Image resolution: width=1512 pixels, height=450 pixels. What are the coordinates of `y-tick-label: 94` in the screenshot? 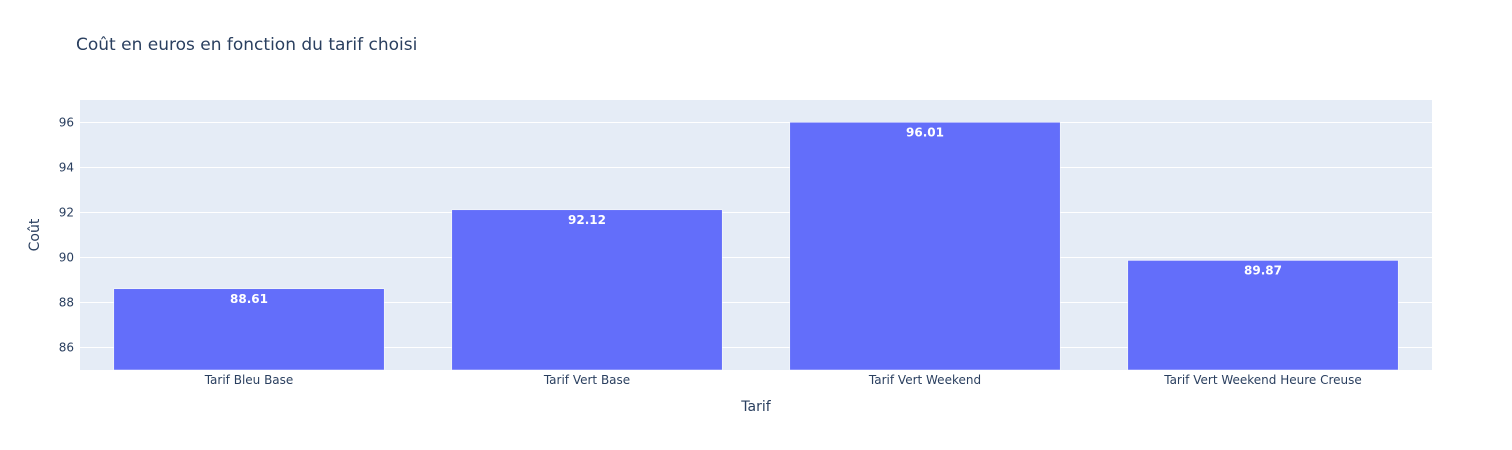 It's located at (66, 168).